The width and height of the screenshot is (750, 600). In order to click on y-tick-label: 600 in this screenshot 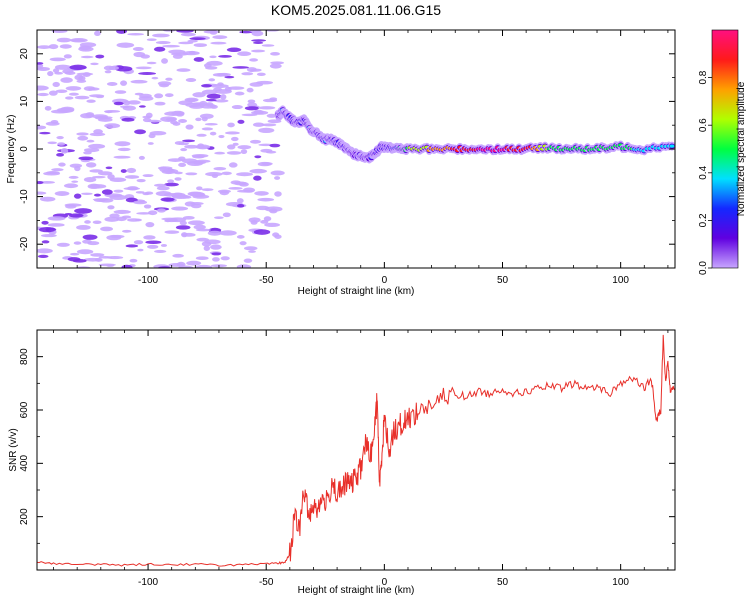, I will do `click(24, 409)`.